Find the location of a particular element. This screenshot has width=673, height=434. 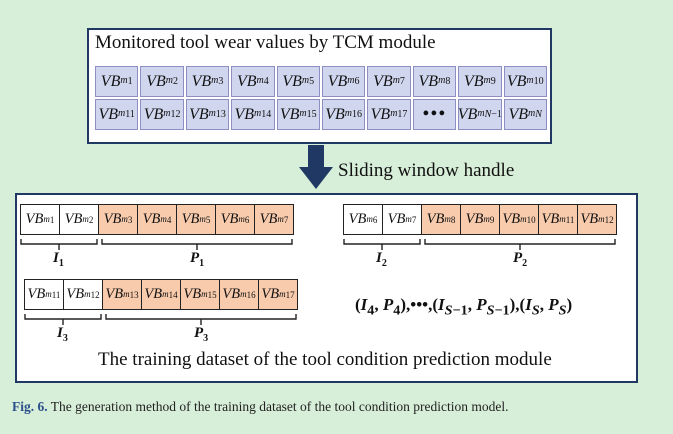

input-label: I3 is located at coordinates (62, 334).